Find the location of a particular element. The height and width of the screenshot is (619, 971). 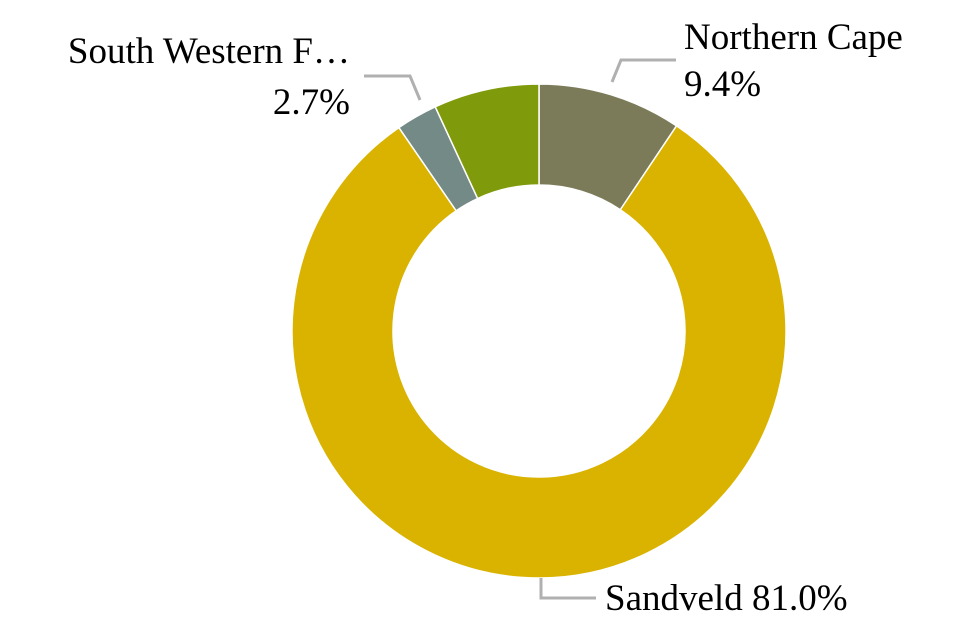

slice is located at coordinates (487, 141).